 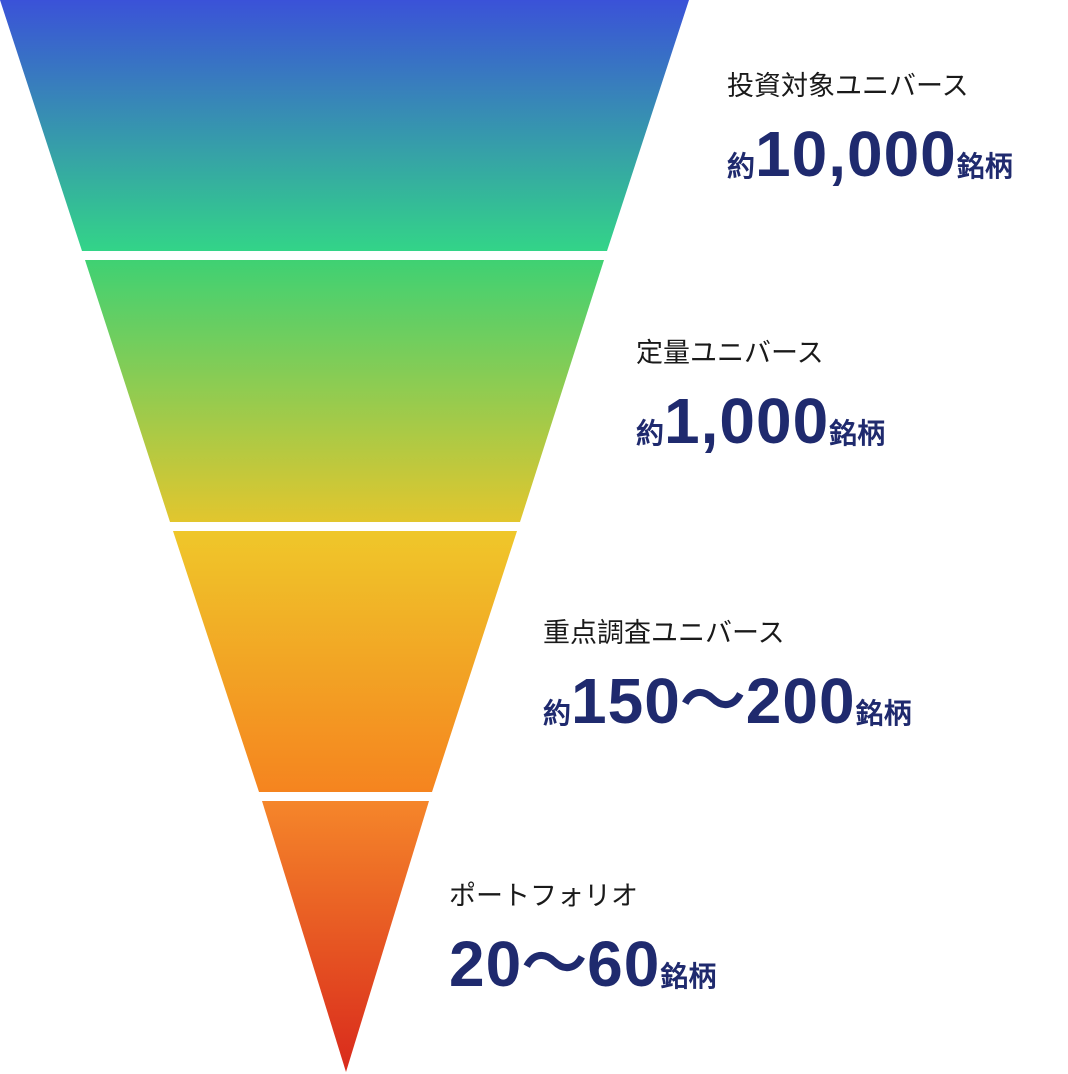 I want to click on count-number: 1,000, so click(x=747, y=421).